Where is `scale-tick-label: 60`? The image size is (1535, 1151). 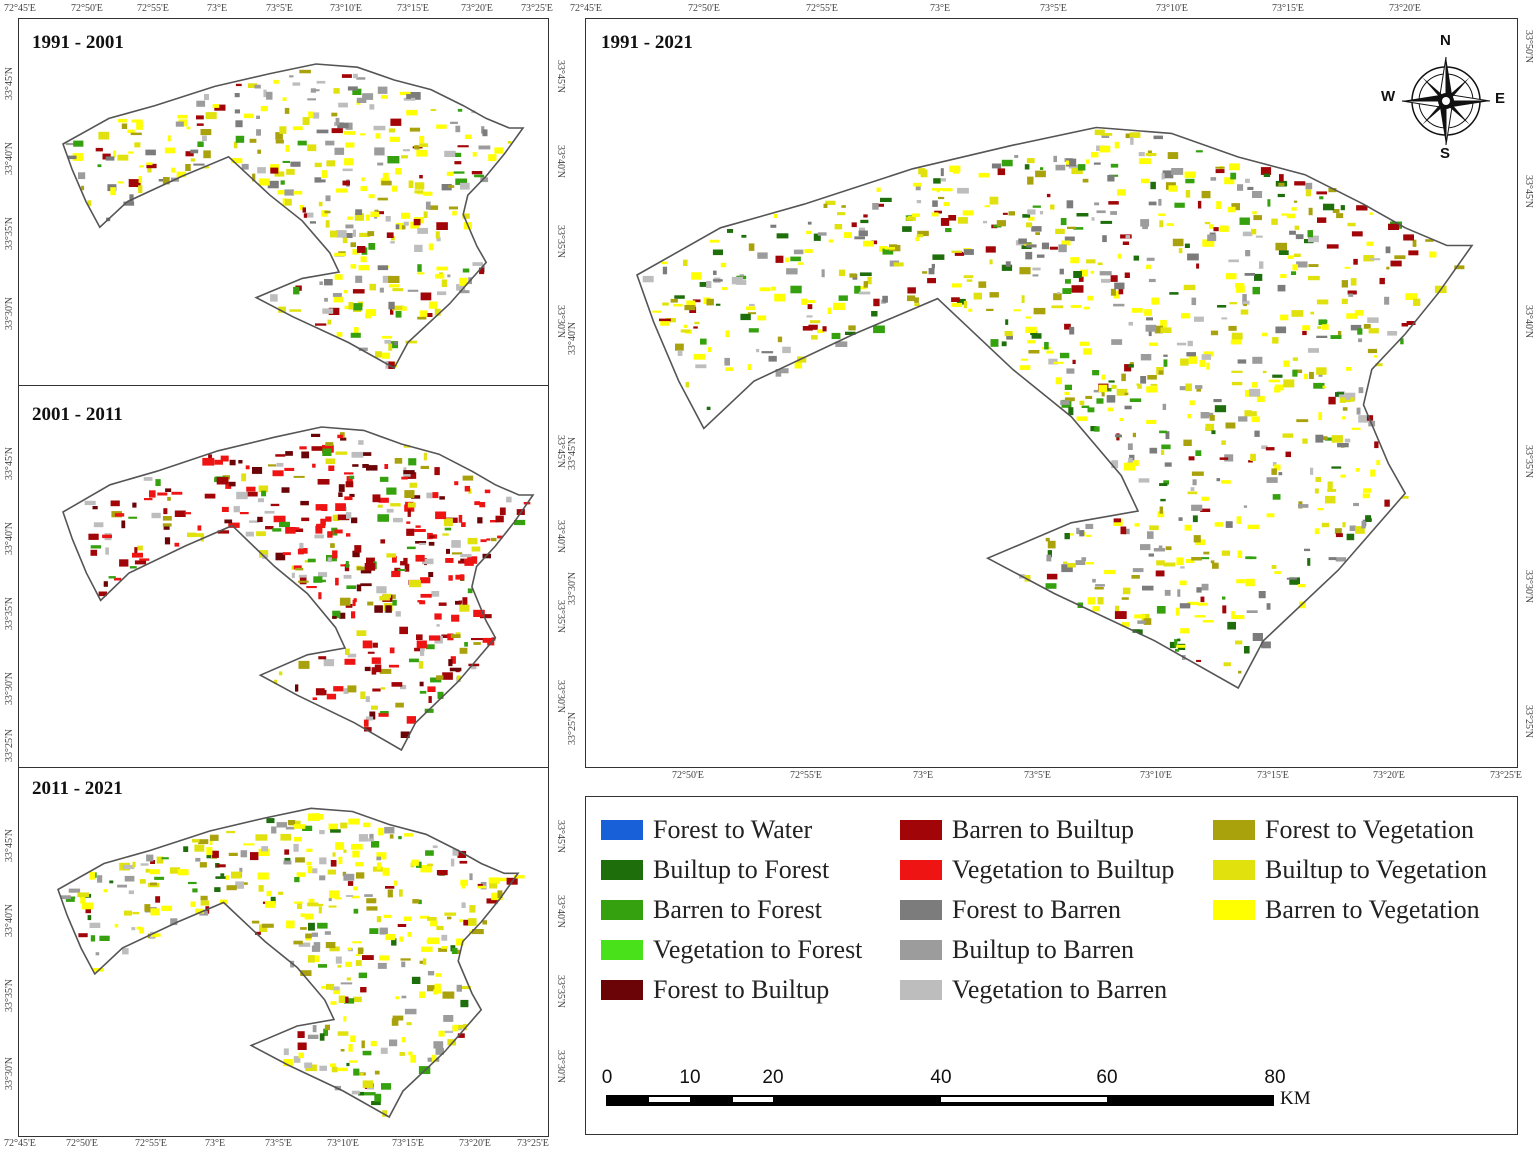 scale-tick-label: 60 is located at coordinates (1107, 1077).